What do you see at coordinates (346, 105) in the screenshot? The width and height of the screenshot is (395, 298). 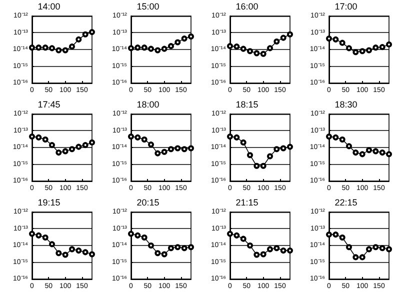 I see `chart-title: 18:30` at bounding box center [346, 105].